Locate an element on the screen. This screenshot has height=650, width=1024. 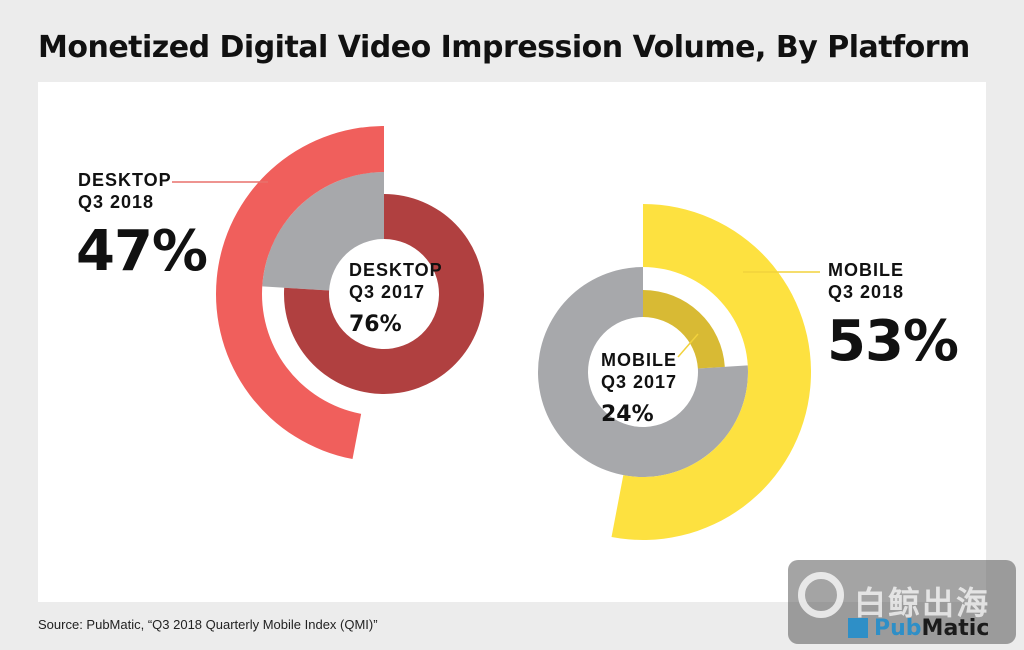
pubmatic-logo: PubMatic is located at coordinates (919, 628).